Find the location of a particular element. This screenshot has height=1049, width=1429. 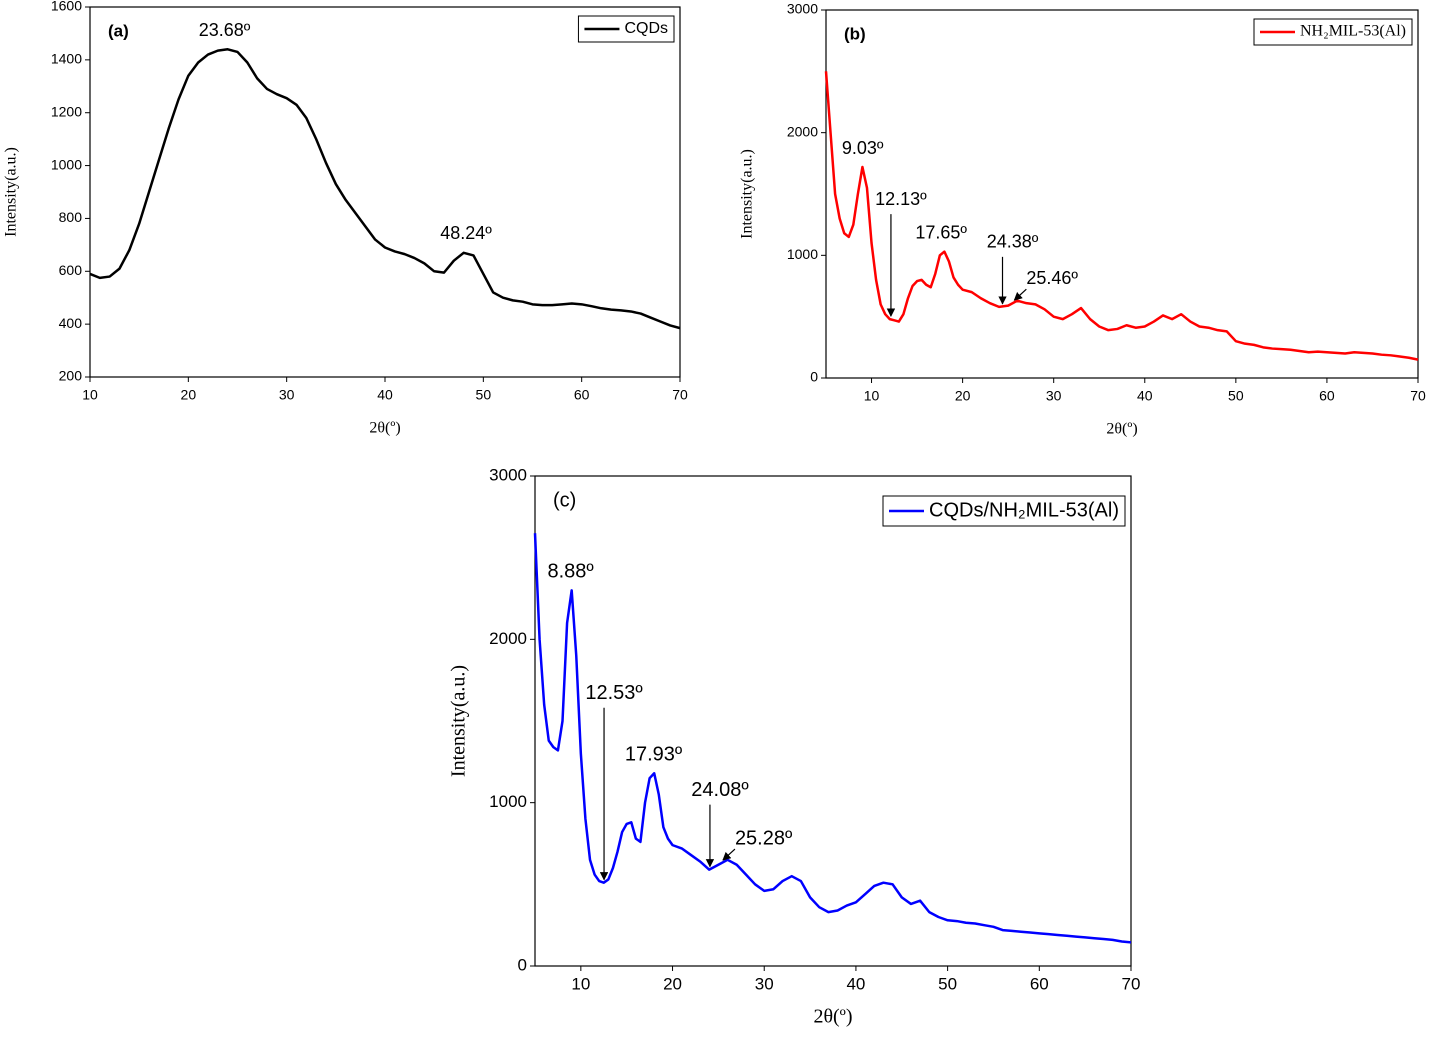

y-tick-label: 1600 is located at coordinates (66, 7).